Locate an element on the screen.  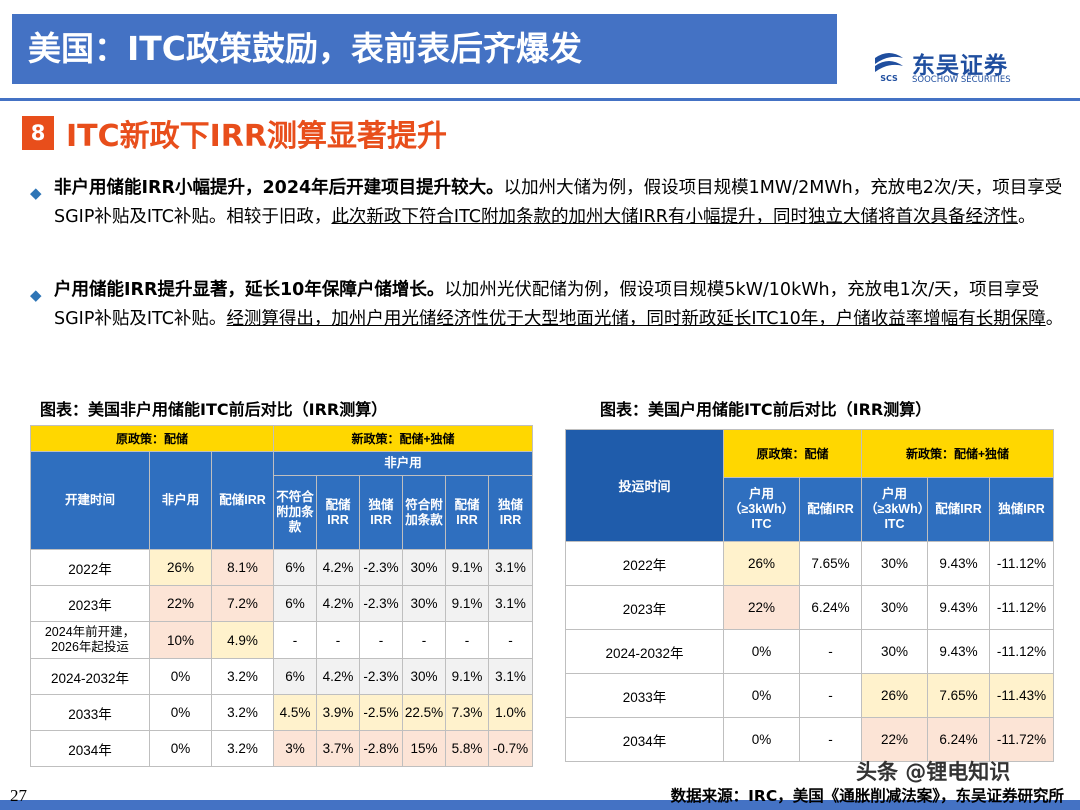
cell: 4.5% is located at coordinates (295, 712).